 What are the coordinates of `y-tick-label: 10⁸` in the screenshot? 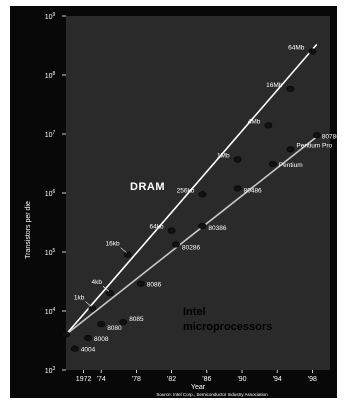 It's located at (50, 75).